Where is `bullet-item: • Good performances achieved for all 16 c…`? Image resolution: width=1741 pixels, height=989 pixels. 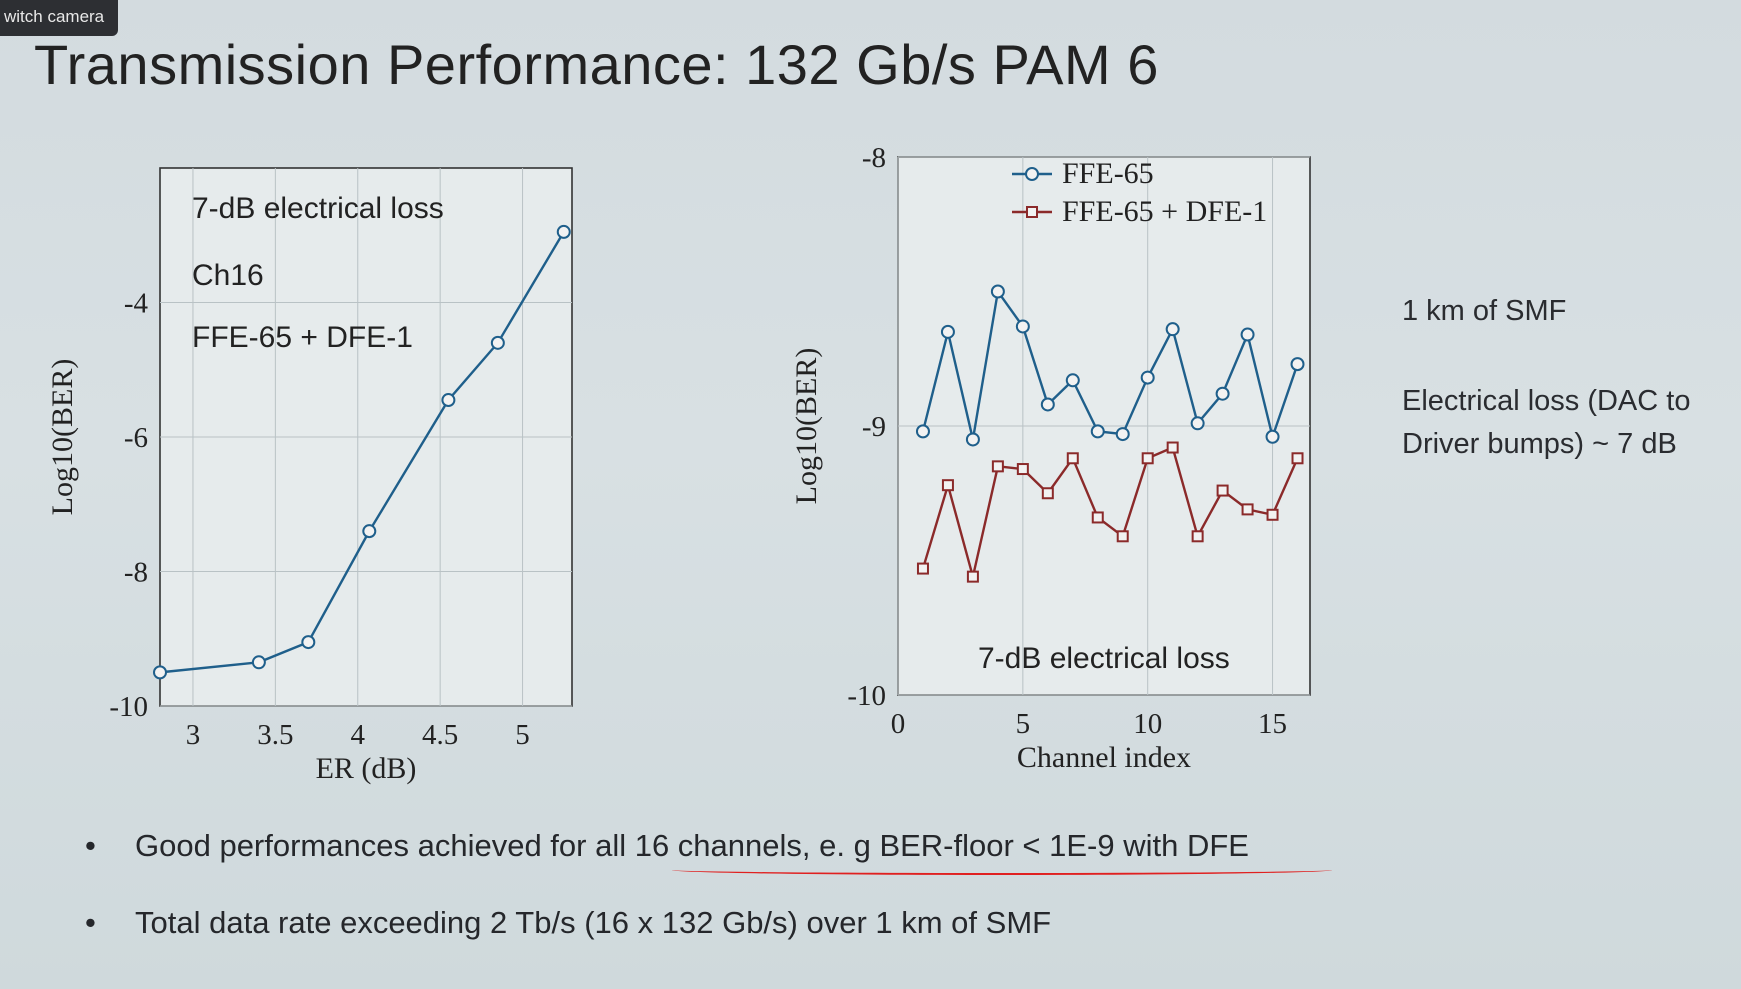
bullet-item: • Good performances achieved for all 16 c… is located at coordinates (667, 846).